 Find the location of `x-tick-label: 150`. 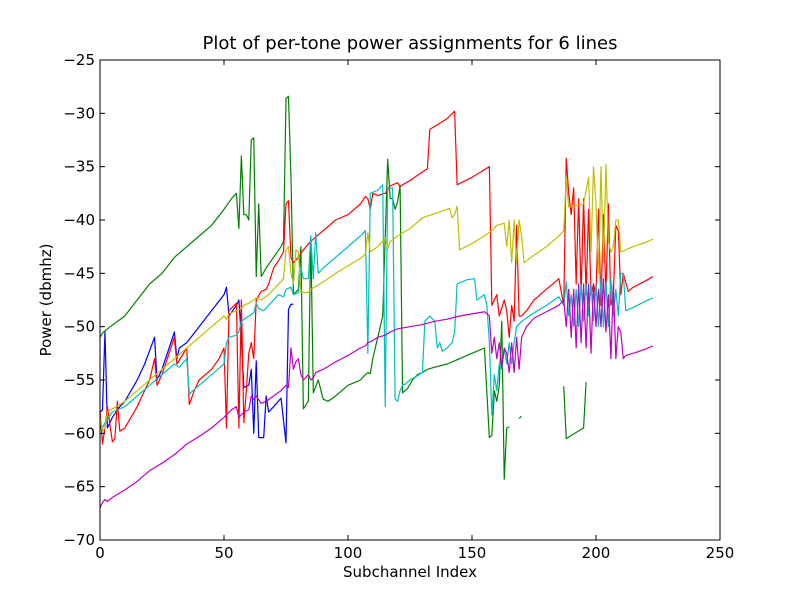

x-tick-label: 150 is located at coordinates (472, 553).